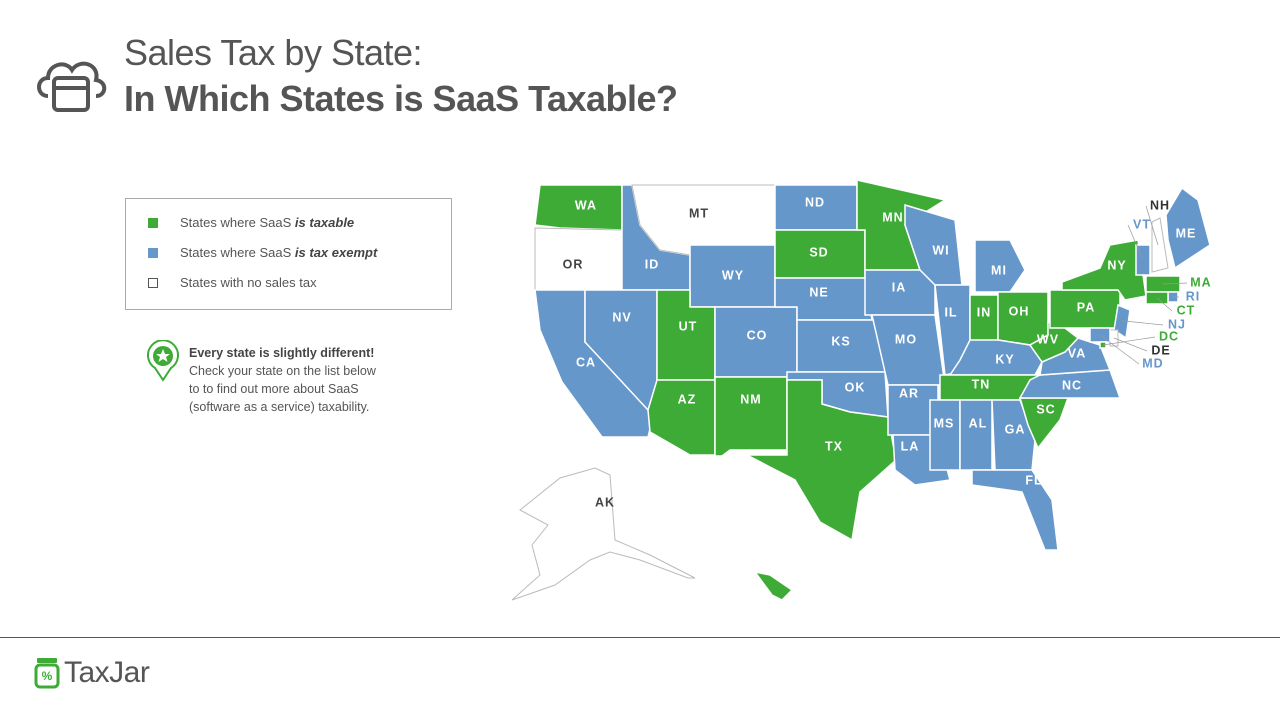 The width and height of the screenshot is (1280, 720). What do you see at coordinates (1015, 429) in the screenshot?
I see `state-label: GA` at bounding box center [1015, 429].